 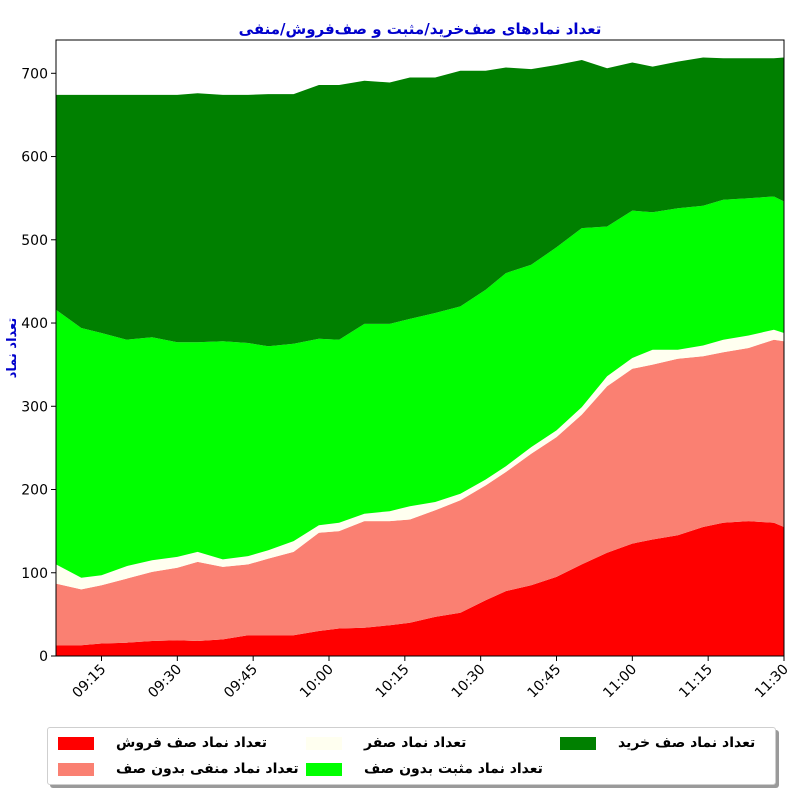 What do you see at coordinates (34, 407) in the screenshot?
I see `y-tick-label: 300` at bounding box center [34, 407].